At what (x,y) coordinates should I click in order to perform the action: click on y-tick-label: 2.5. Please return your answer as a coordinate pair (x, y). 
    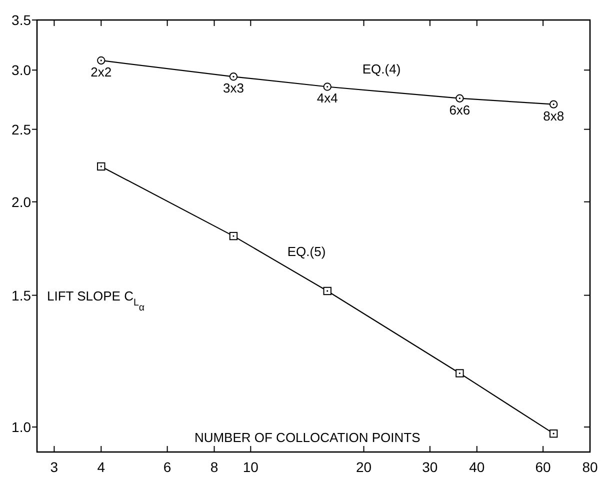
    Looking at the image, I should click on (22, 129).